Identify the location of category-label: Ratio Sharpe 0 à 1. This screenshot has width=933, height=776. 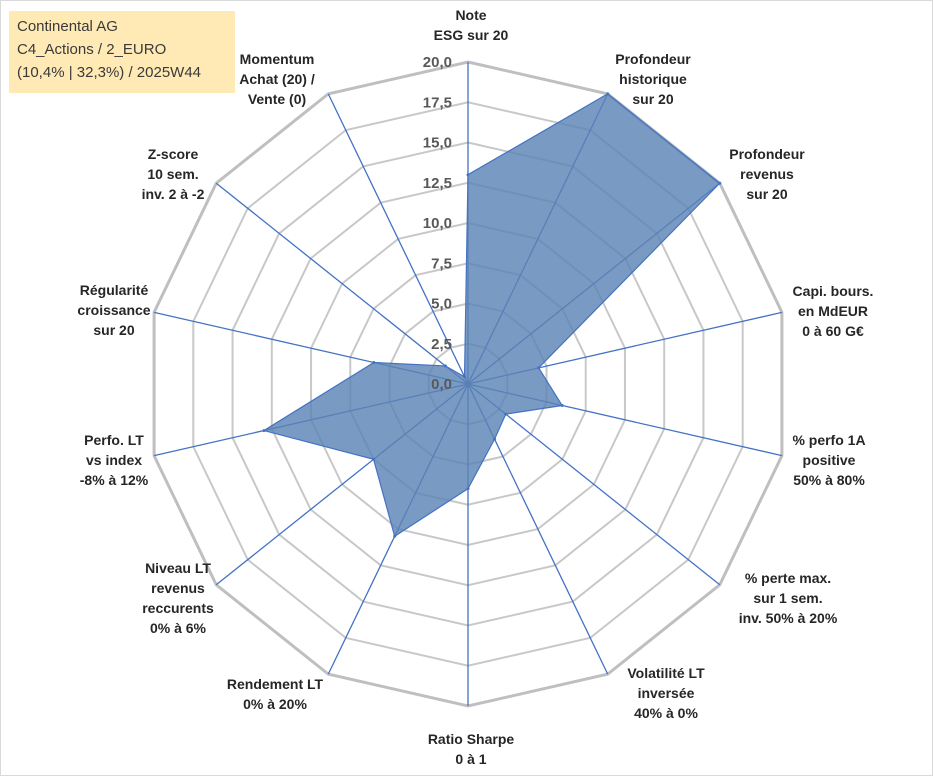
(471, 749).